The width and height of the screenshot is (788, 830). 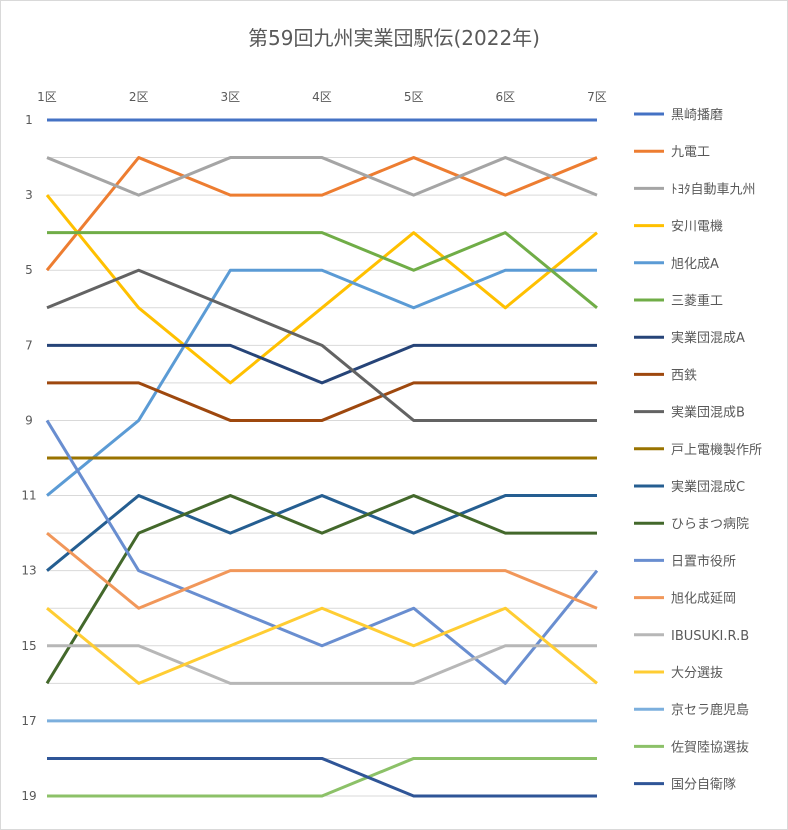 What do you see at coordinates (665, 375) in the screenshot?
I see `legend-item: 西鉄` at bounding box center [665, 375].